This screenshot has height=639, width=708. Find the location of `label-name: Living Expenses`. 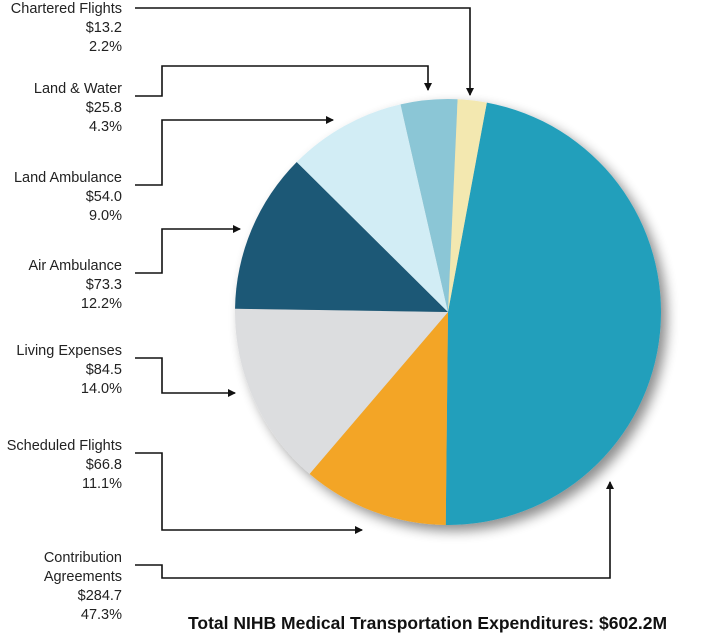

label-name: Living Expenses is located at coordinates (69, 351).